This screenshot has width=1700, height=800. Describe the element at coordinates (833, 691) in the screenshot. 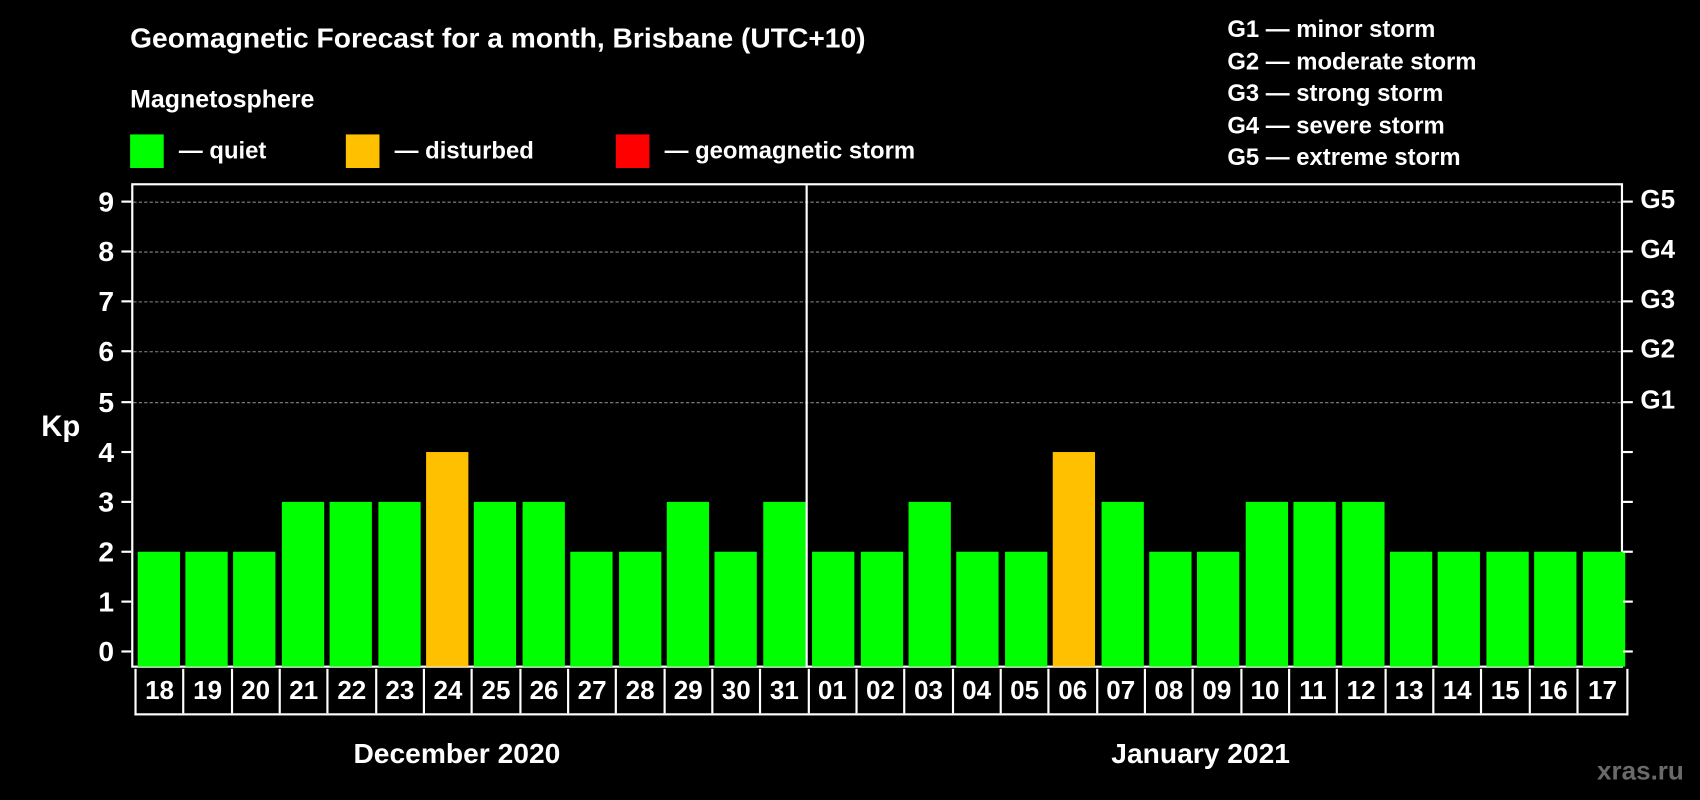

I see `date-label: 01` at that location.